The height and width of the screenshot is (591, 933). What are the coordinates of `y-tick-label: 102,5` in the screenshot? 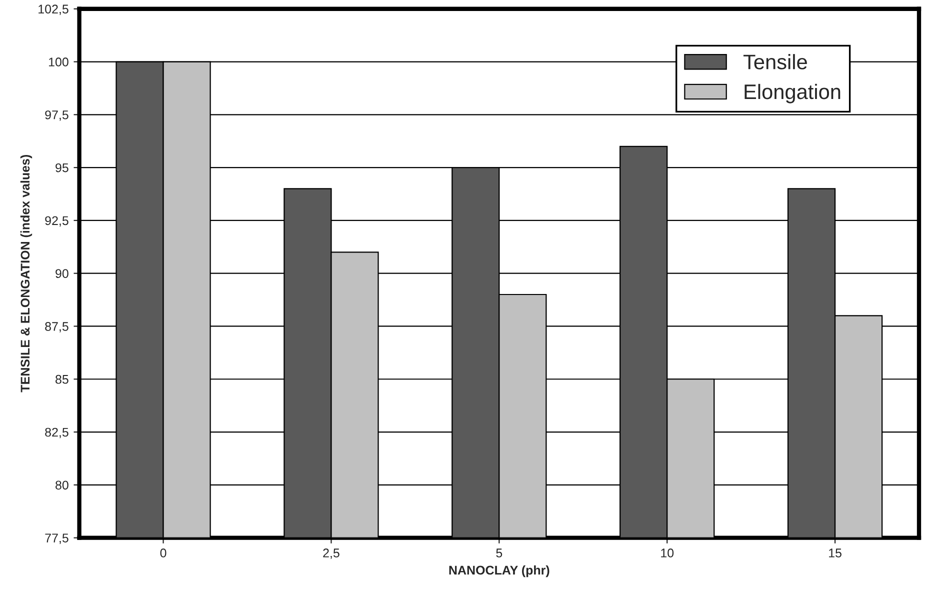 It's located at (53, 9).